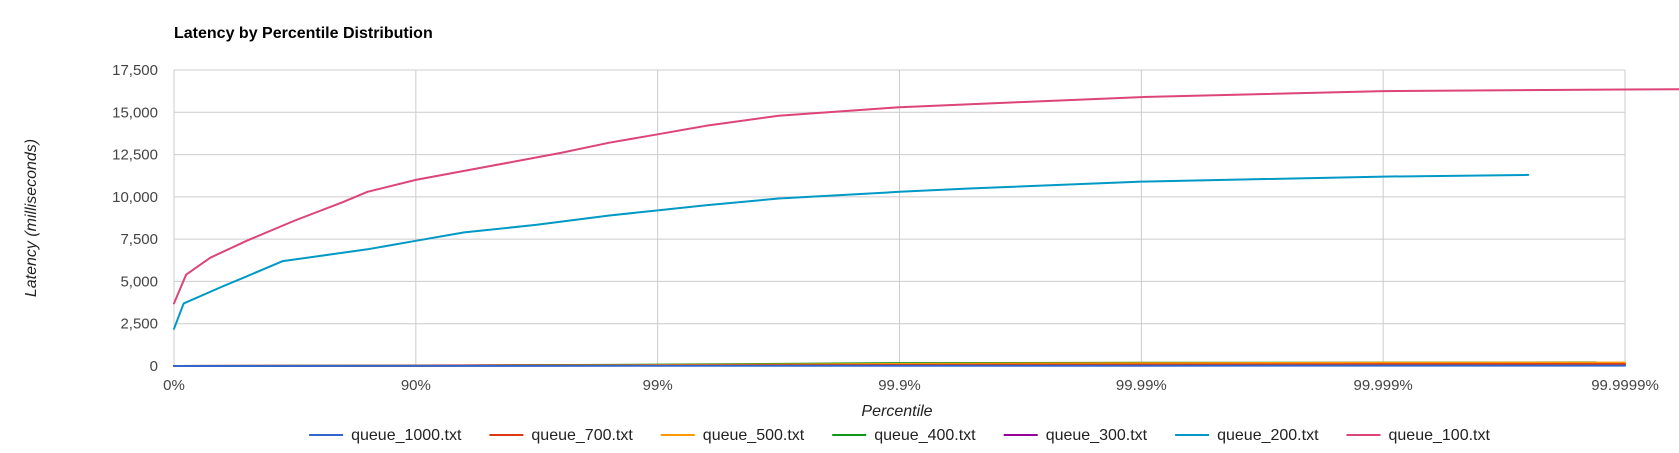  I want to click on x-tick-label: 99.9999%, so click(1625, 385).